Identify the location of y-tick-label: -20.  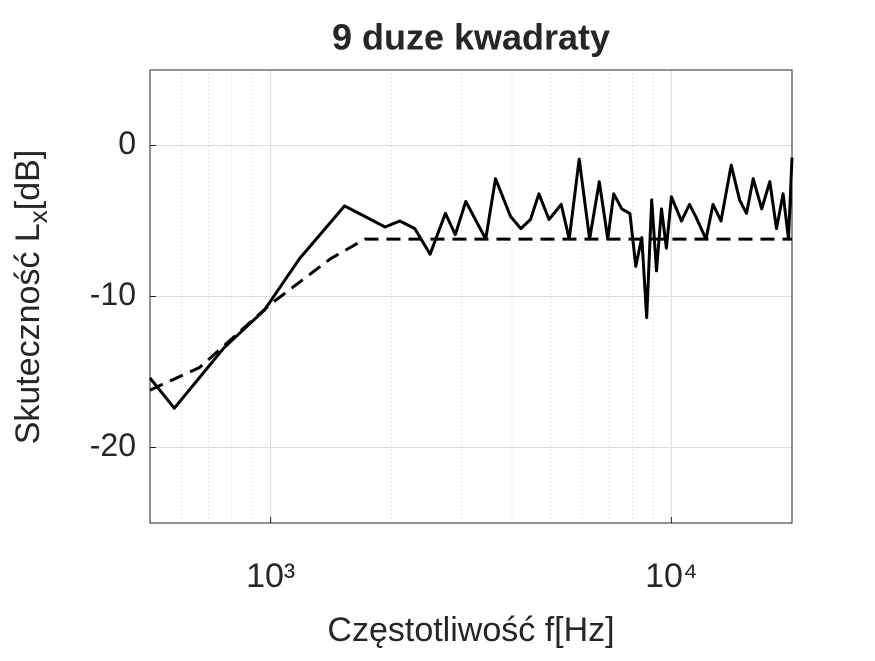
(113, 445).